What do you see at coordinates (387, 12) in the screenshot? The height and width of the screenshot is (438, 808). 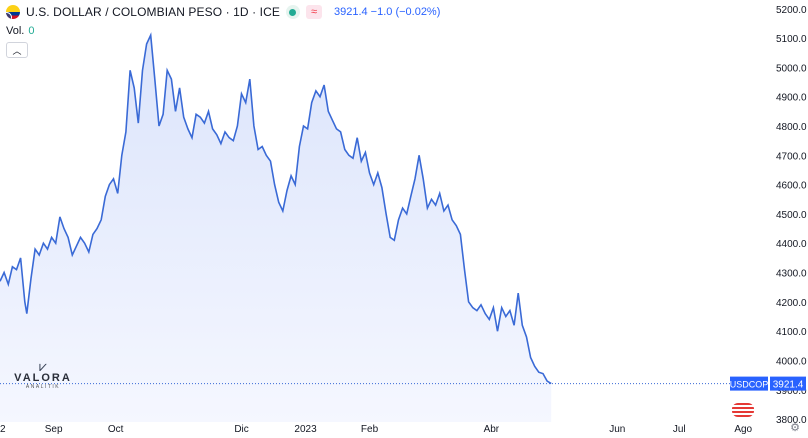 I see `last-quote: 3921.4 −1.0 (−0.02%)` at bounding box center [387, 12].